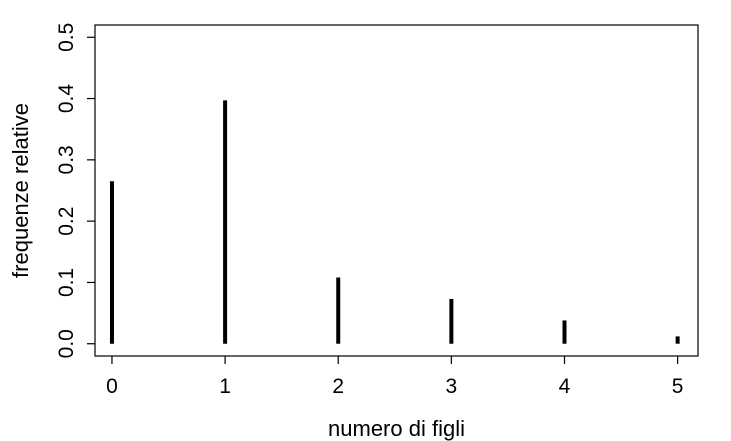 Image resolution: width=731 pixels, height=441 pixels. What do you see at coordinates (66, 282) in the screenshot?
I see `y-tick-label-1: 0.1` at bounding box center [66, 282].